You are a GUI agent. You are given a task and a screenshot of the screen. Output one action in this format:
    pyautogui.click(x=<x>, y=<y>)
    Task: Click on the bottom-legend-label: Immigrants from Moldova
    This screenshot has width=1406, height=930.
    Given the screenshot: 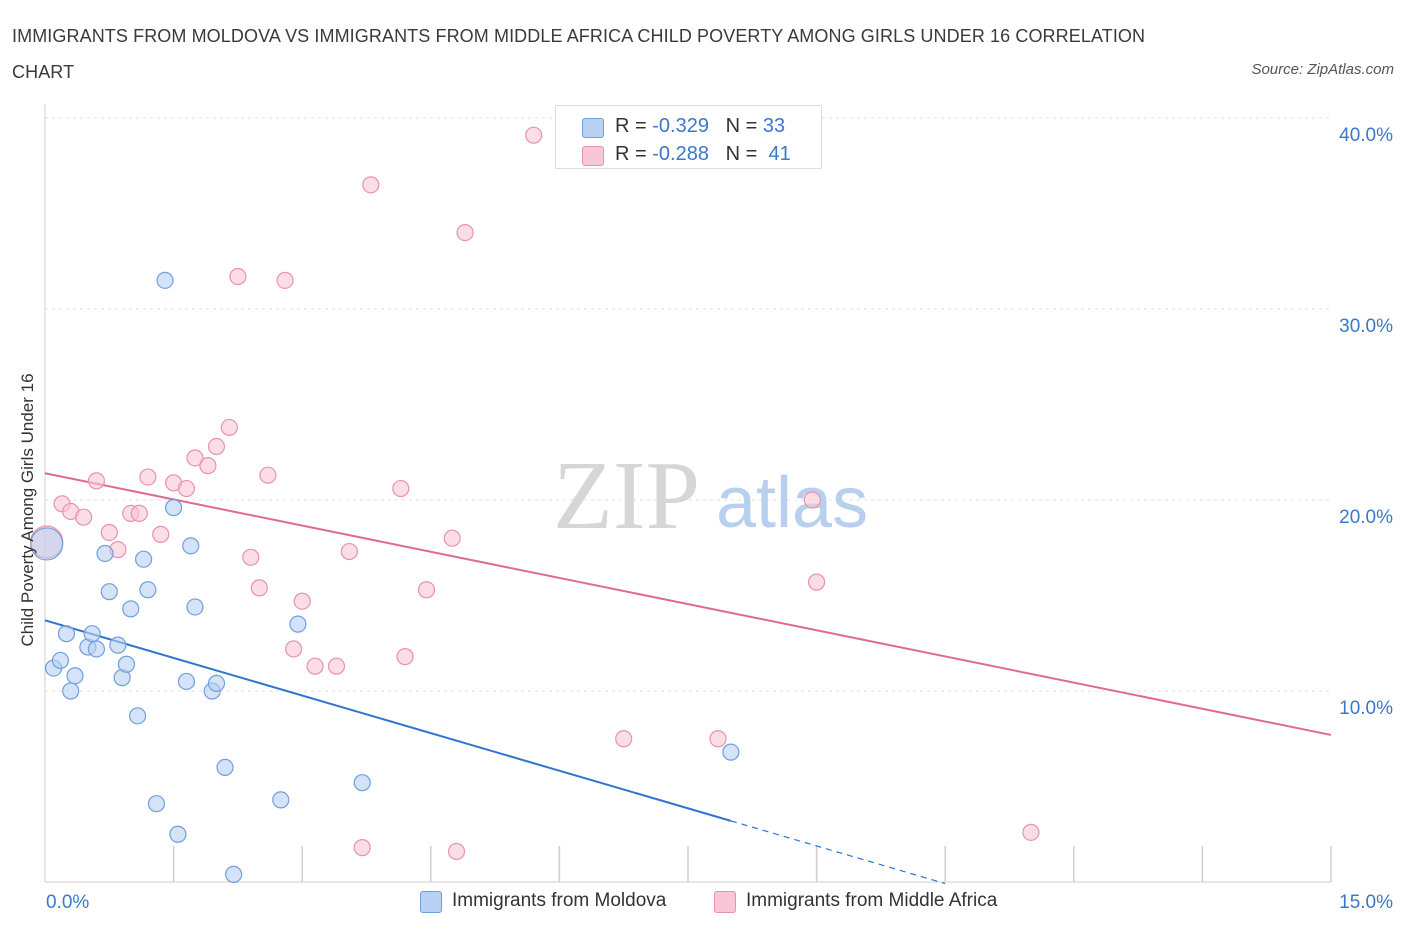 What is the action you would take?
    pyautogui.click(x=559, y=900)
    